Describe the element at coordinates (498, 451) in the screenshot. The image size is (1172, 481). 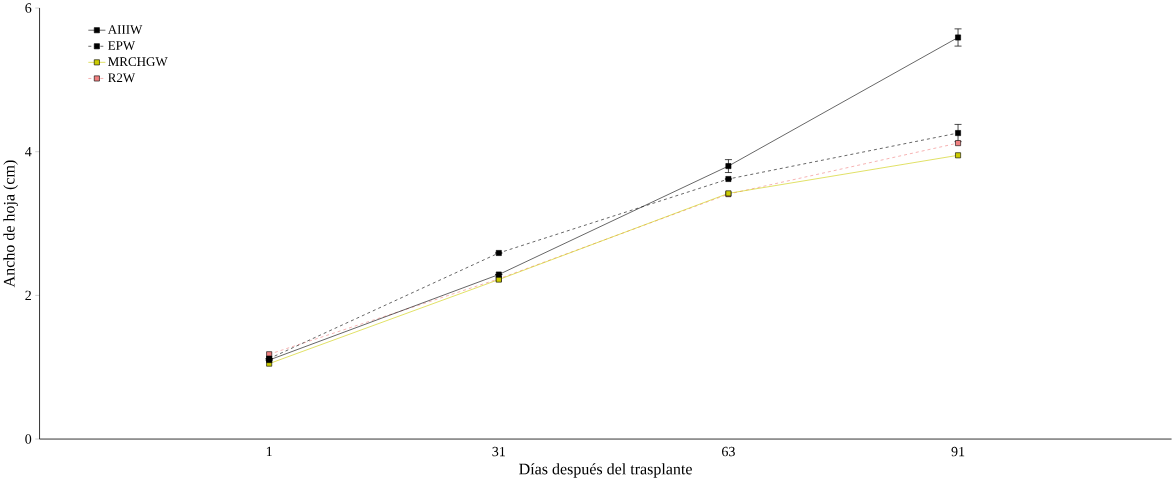
I see `x-tick-label: 31` at that location.